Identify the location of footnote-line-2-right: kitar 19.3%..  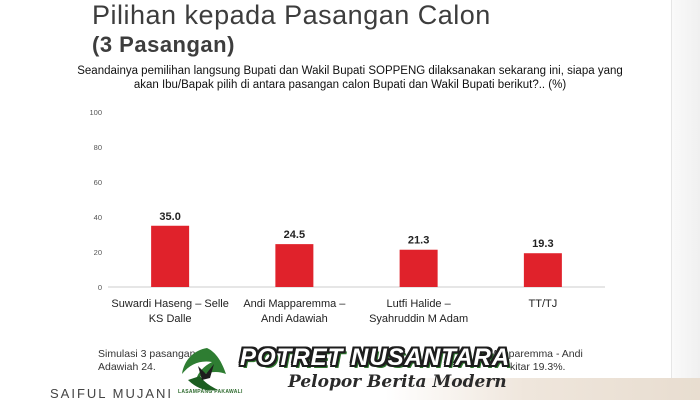
(538, 367).